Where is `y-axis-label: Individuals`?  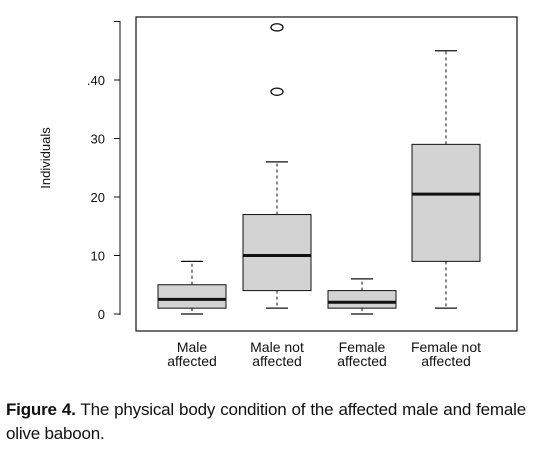 y-axis-label: Individuals is located at coordinates (45, 158).